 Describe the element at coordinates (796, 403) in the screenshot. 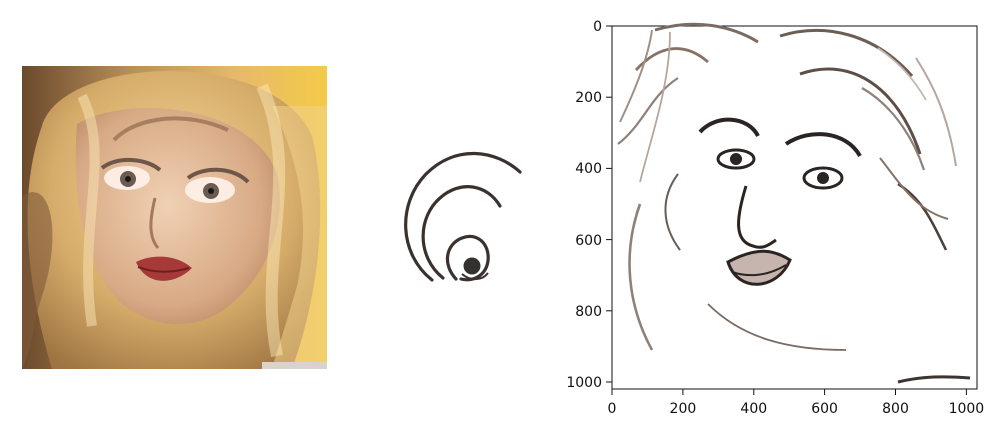

I see `x-axis-ticks: 0 200 400 600 800 1000` at that location.